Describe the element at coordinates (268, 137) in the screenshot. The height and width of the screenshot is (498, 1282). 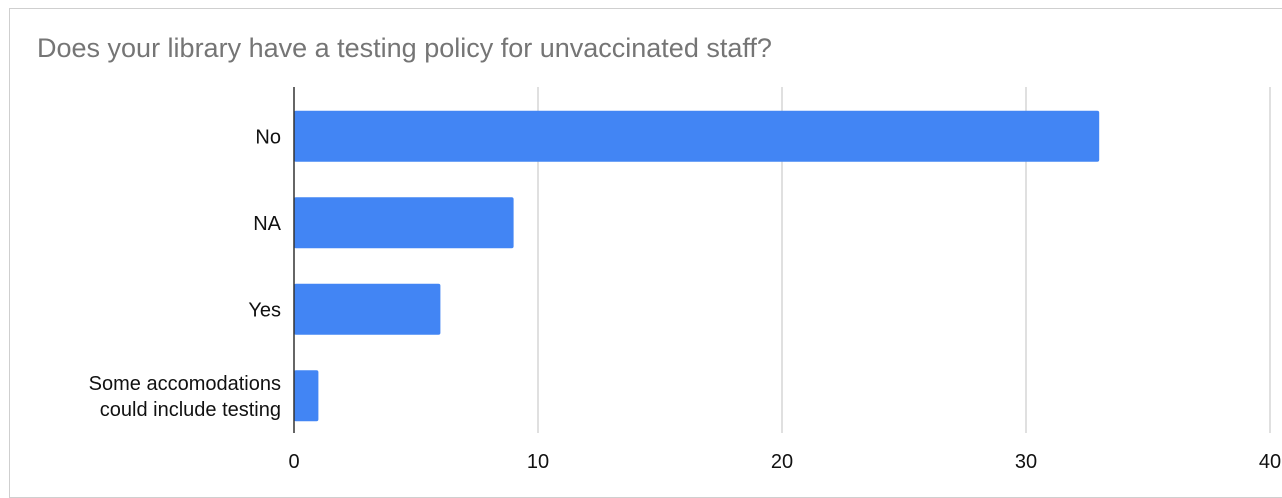
I see `category-label: No` at that location.